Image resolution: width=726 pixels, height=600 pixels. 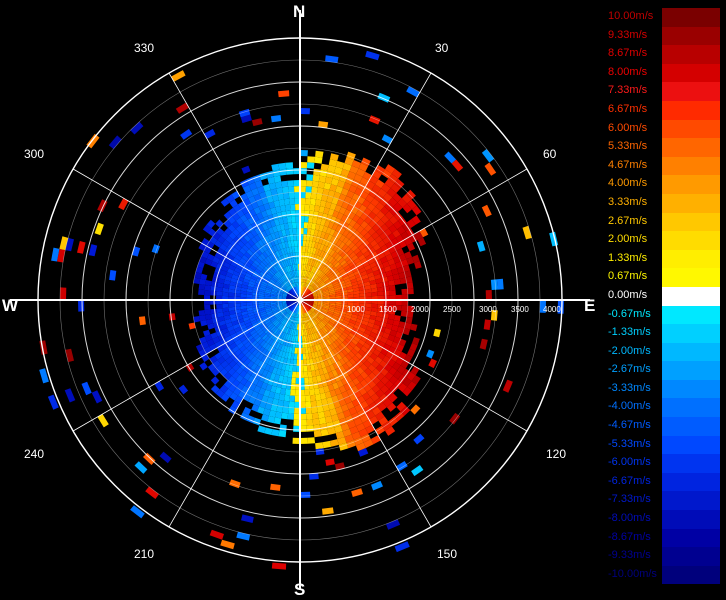 What do you see at coordinates (628, 183) in the screenshot?
I see `legend-label: 4.00m/s` at bounding box center [628, 183].